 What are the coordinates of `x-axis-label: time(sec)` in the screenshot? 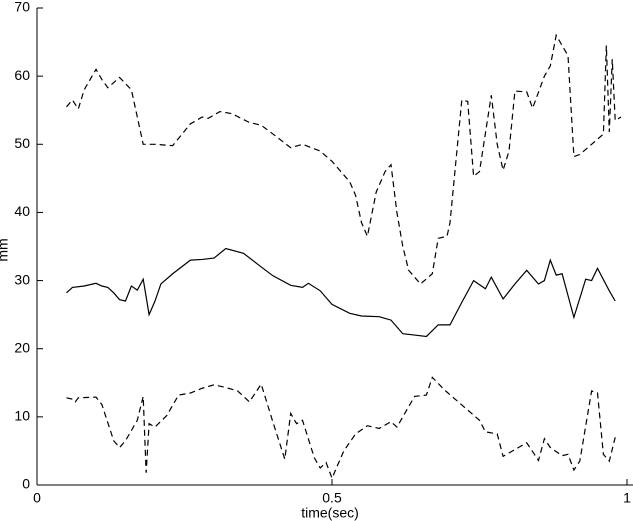 It's located at (330, 513).